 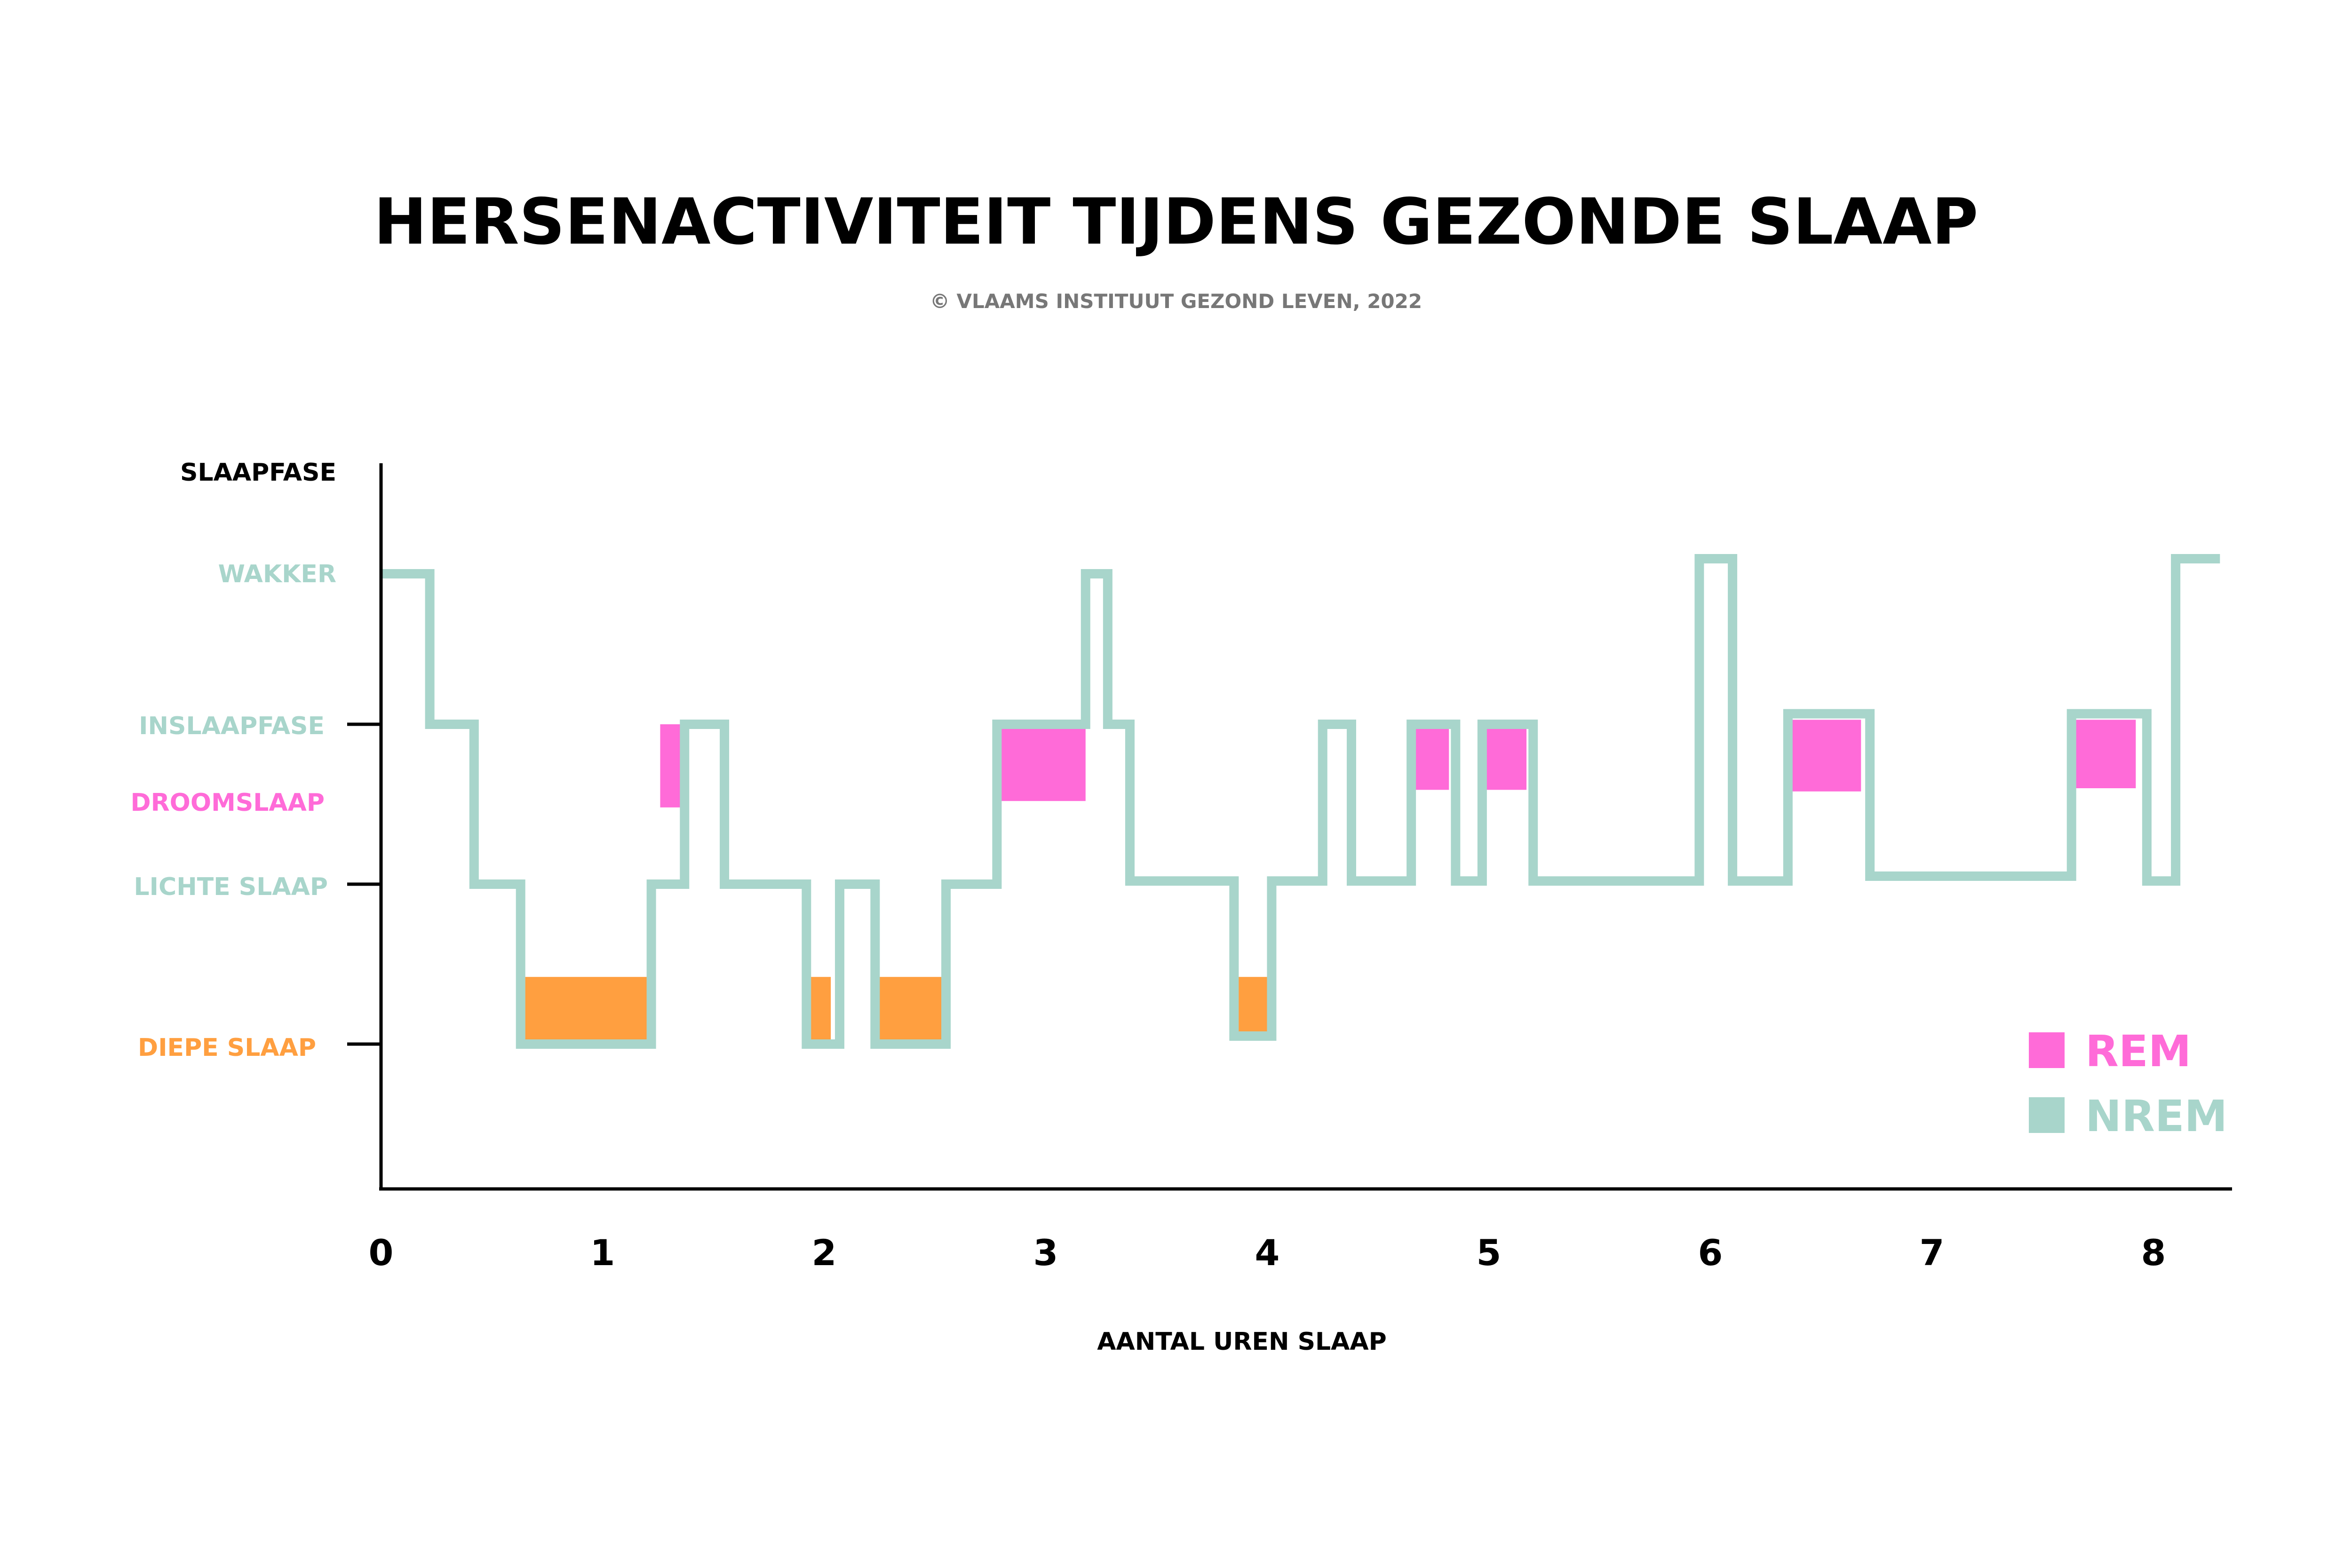 I want to click on y-tick-label-0: WAKKER, so click(x=277, y=574).